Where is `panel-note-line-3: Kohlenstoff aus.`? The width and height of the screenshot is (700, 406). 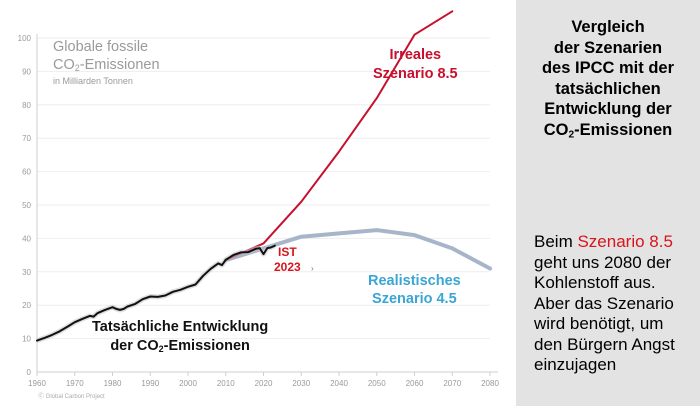 panel-note-line-3: Kohlenstoff aus. is located at coordinates (595, 282).